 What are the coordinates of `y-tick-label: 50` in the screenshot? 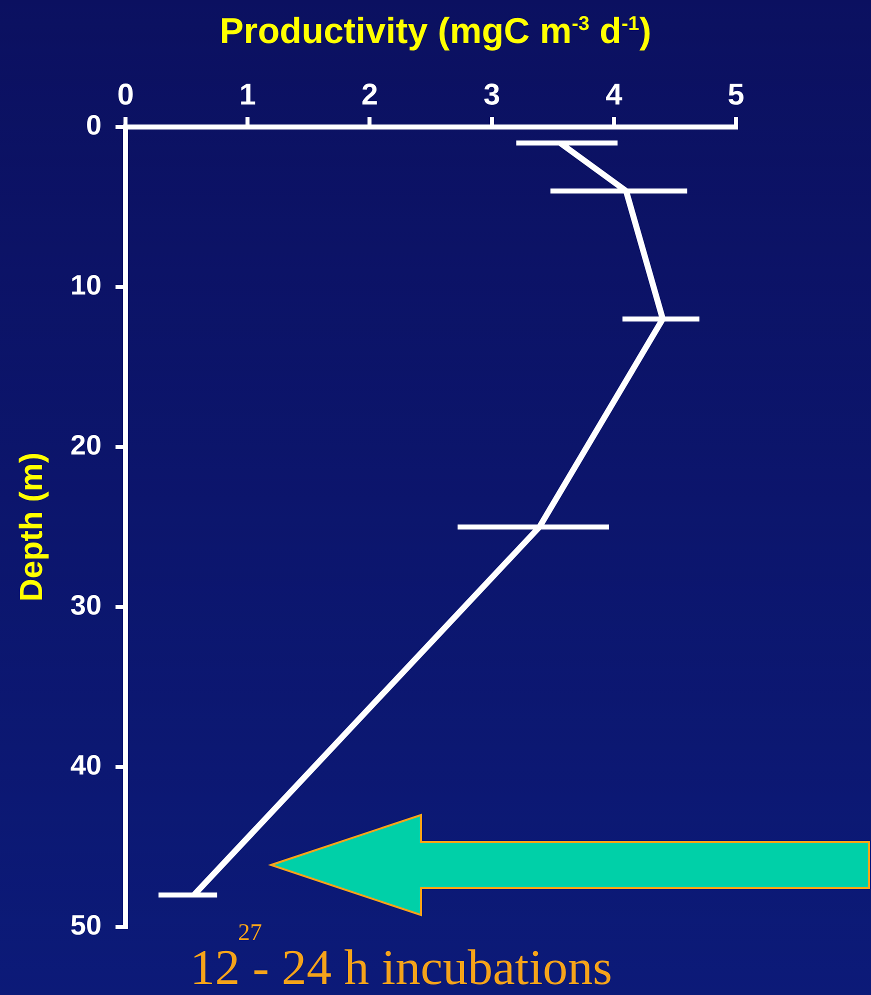 It's located at (86, 925).